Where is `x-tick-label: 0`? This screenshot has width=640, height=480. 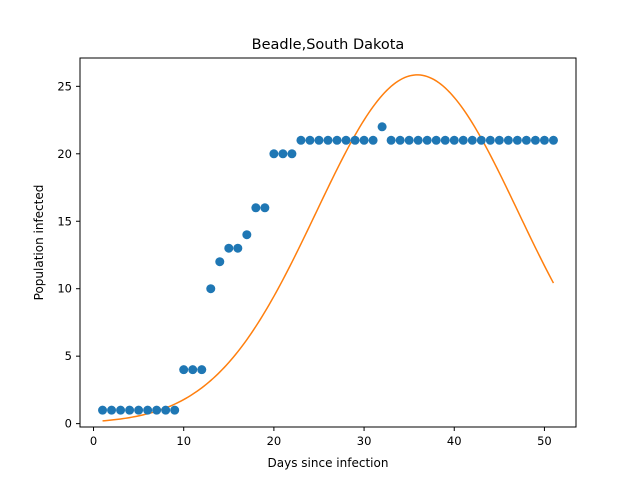 x-tick-label: 0 is located at coordinates (93, 441).